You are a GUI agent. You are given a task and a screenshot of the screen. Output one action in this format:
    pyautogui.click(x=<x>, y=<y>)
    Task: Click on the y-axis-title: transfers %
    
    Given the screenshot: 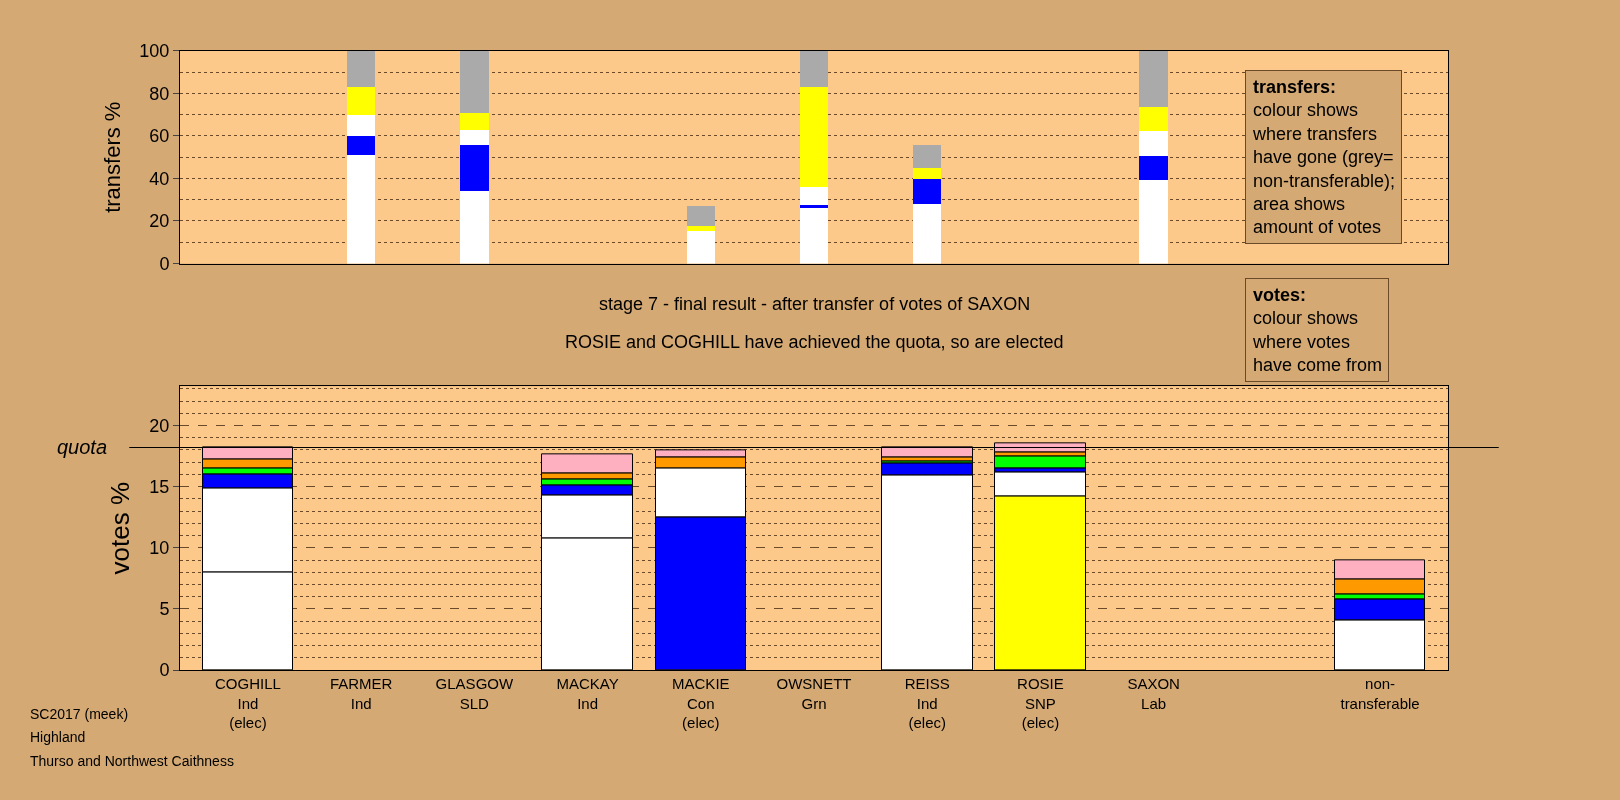 What is the action you would take?
    pyautogui.click(x=113, y=157)
    